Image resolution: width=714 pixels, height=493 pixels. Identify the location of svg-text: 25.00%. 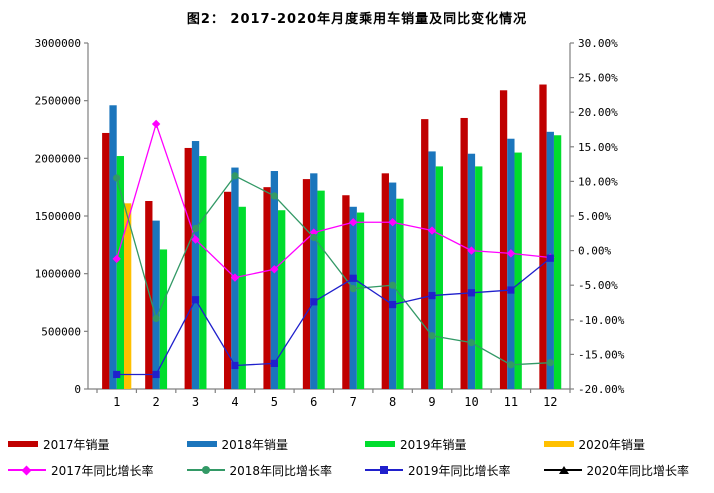
(598, 78).